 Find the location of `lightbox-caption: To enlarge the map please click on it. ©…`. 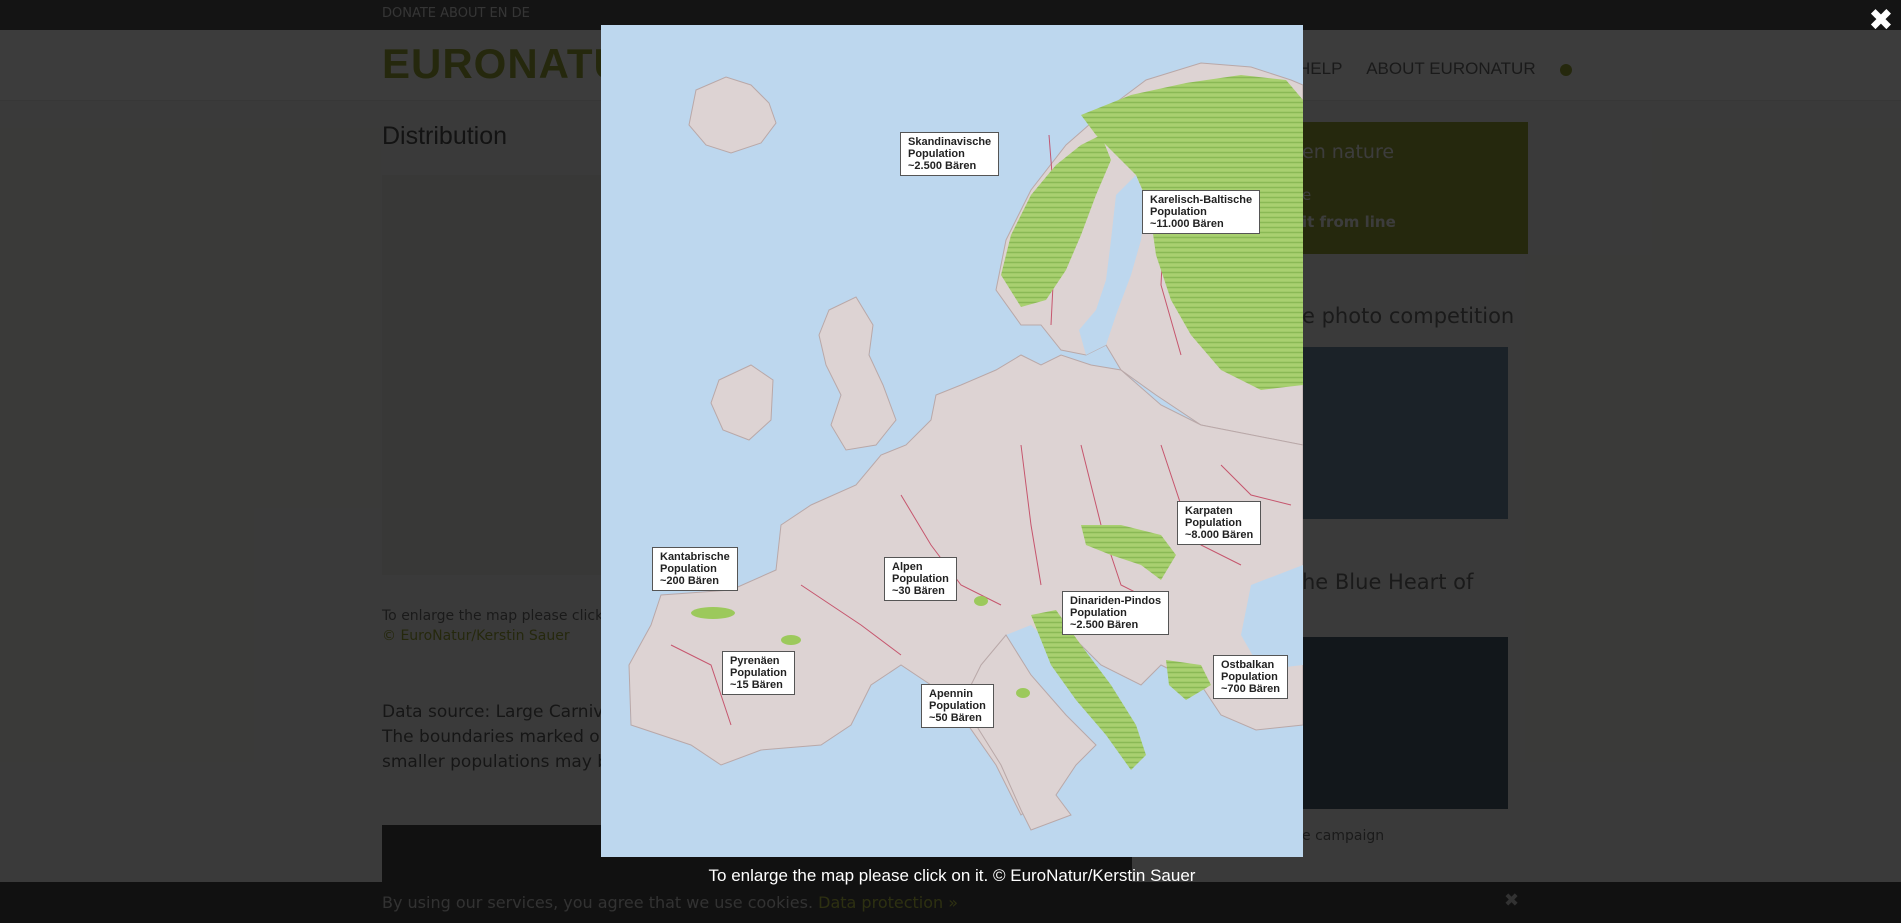

lightbox-caption: To enlarge the map please click on it. ©… is located at coordinates (952, 875).